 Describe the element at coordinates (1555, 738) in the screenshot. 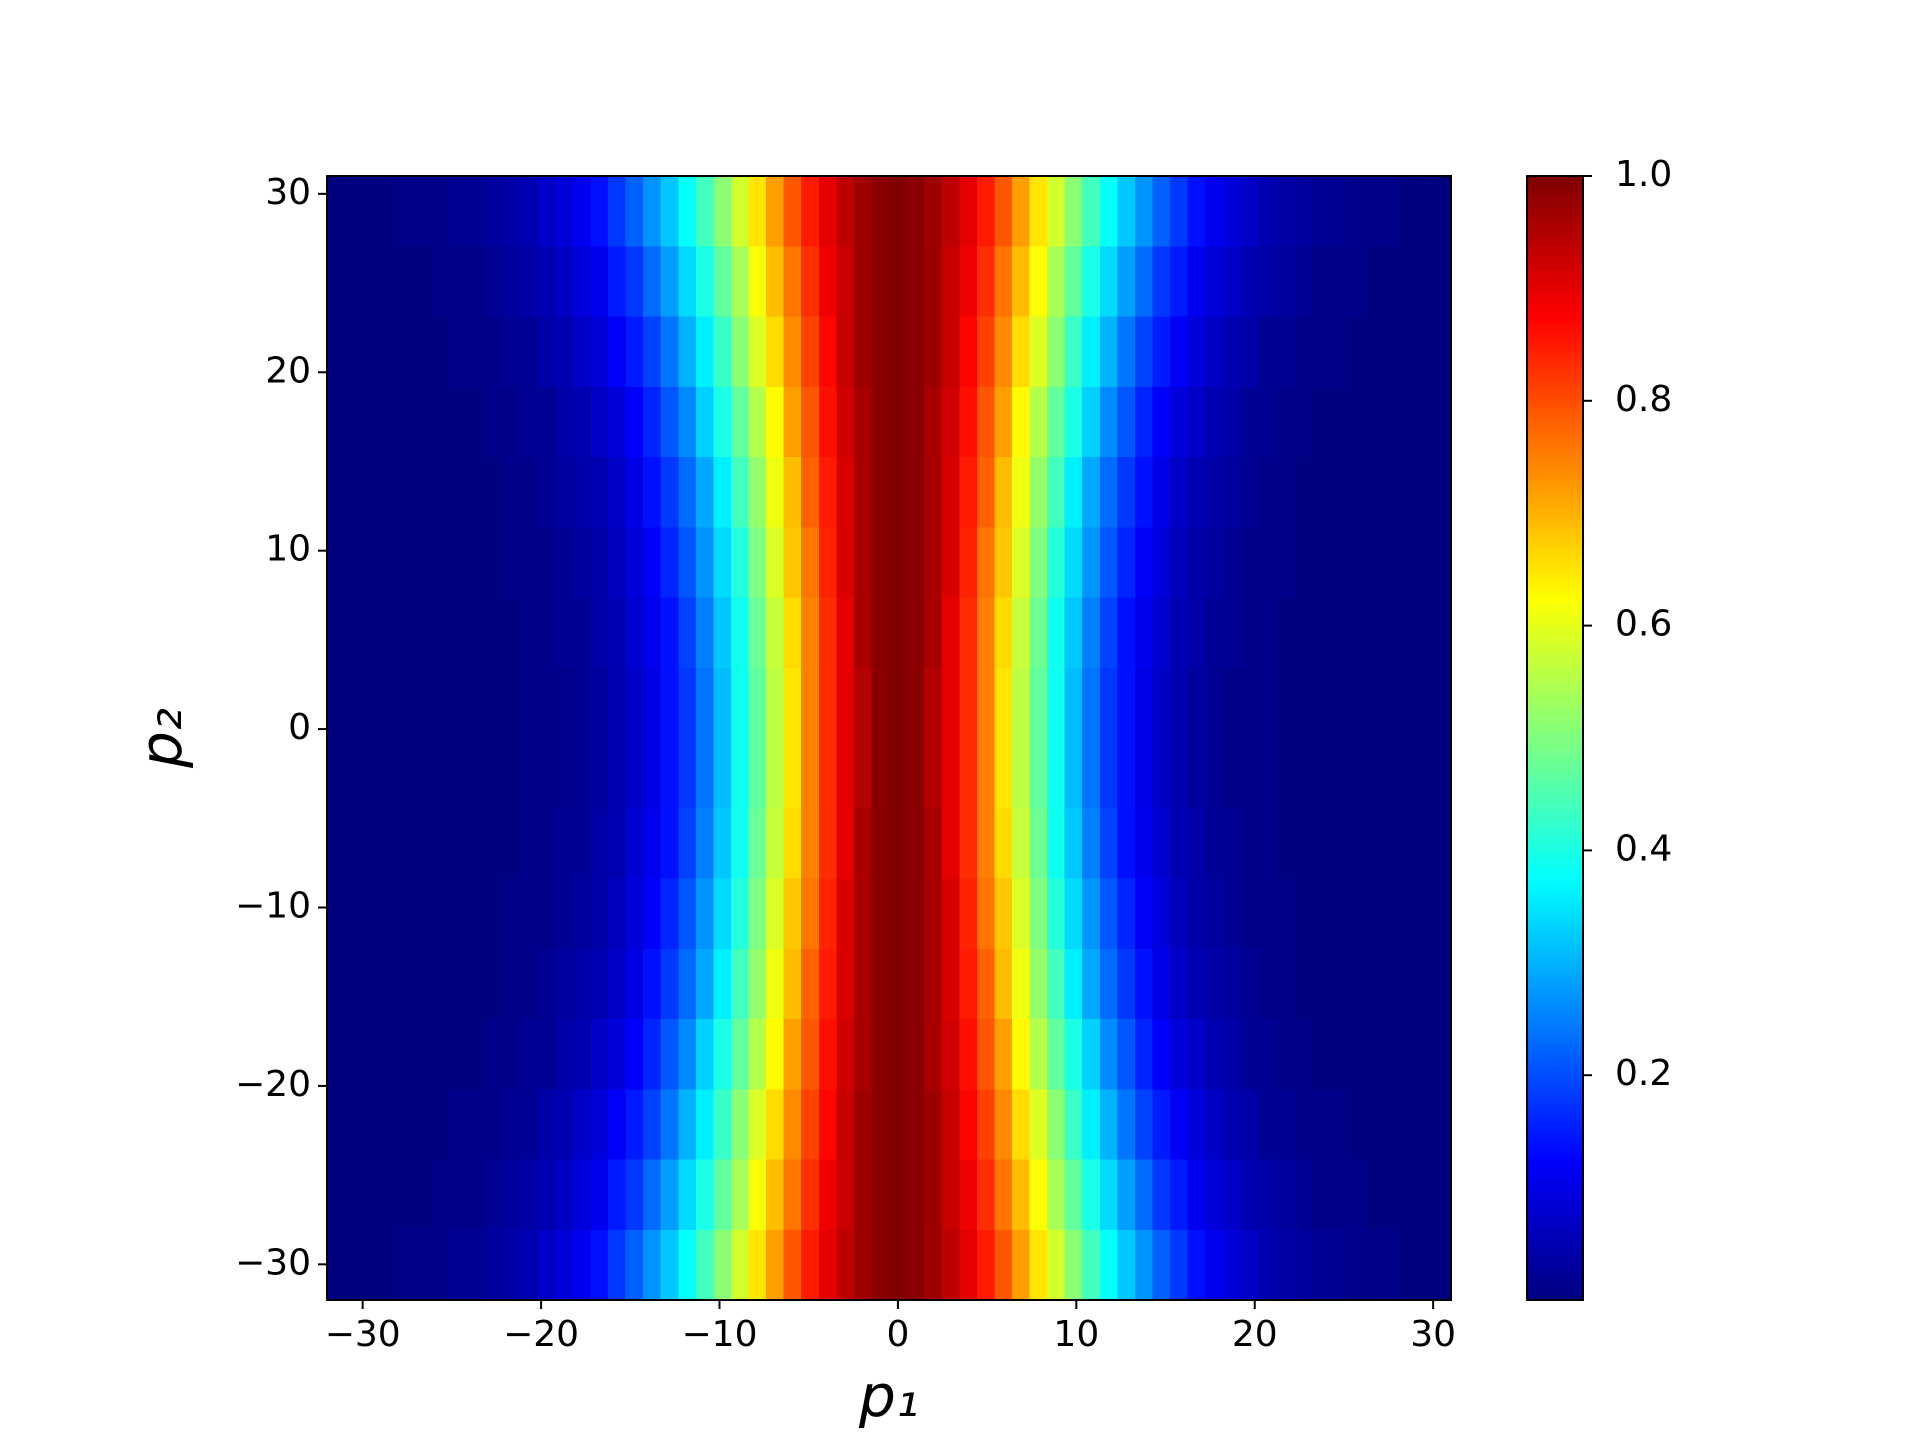

I see `colorbar-frame` at that location.